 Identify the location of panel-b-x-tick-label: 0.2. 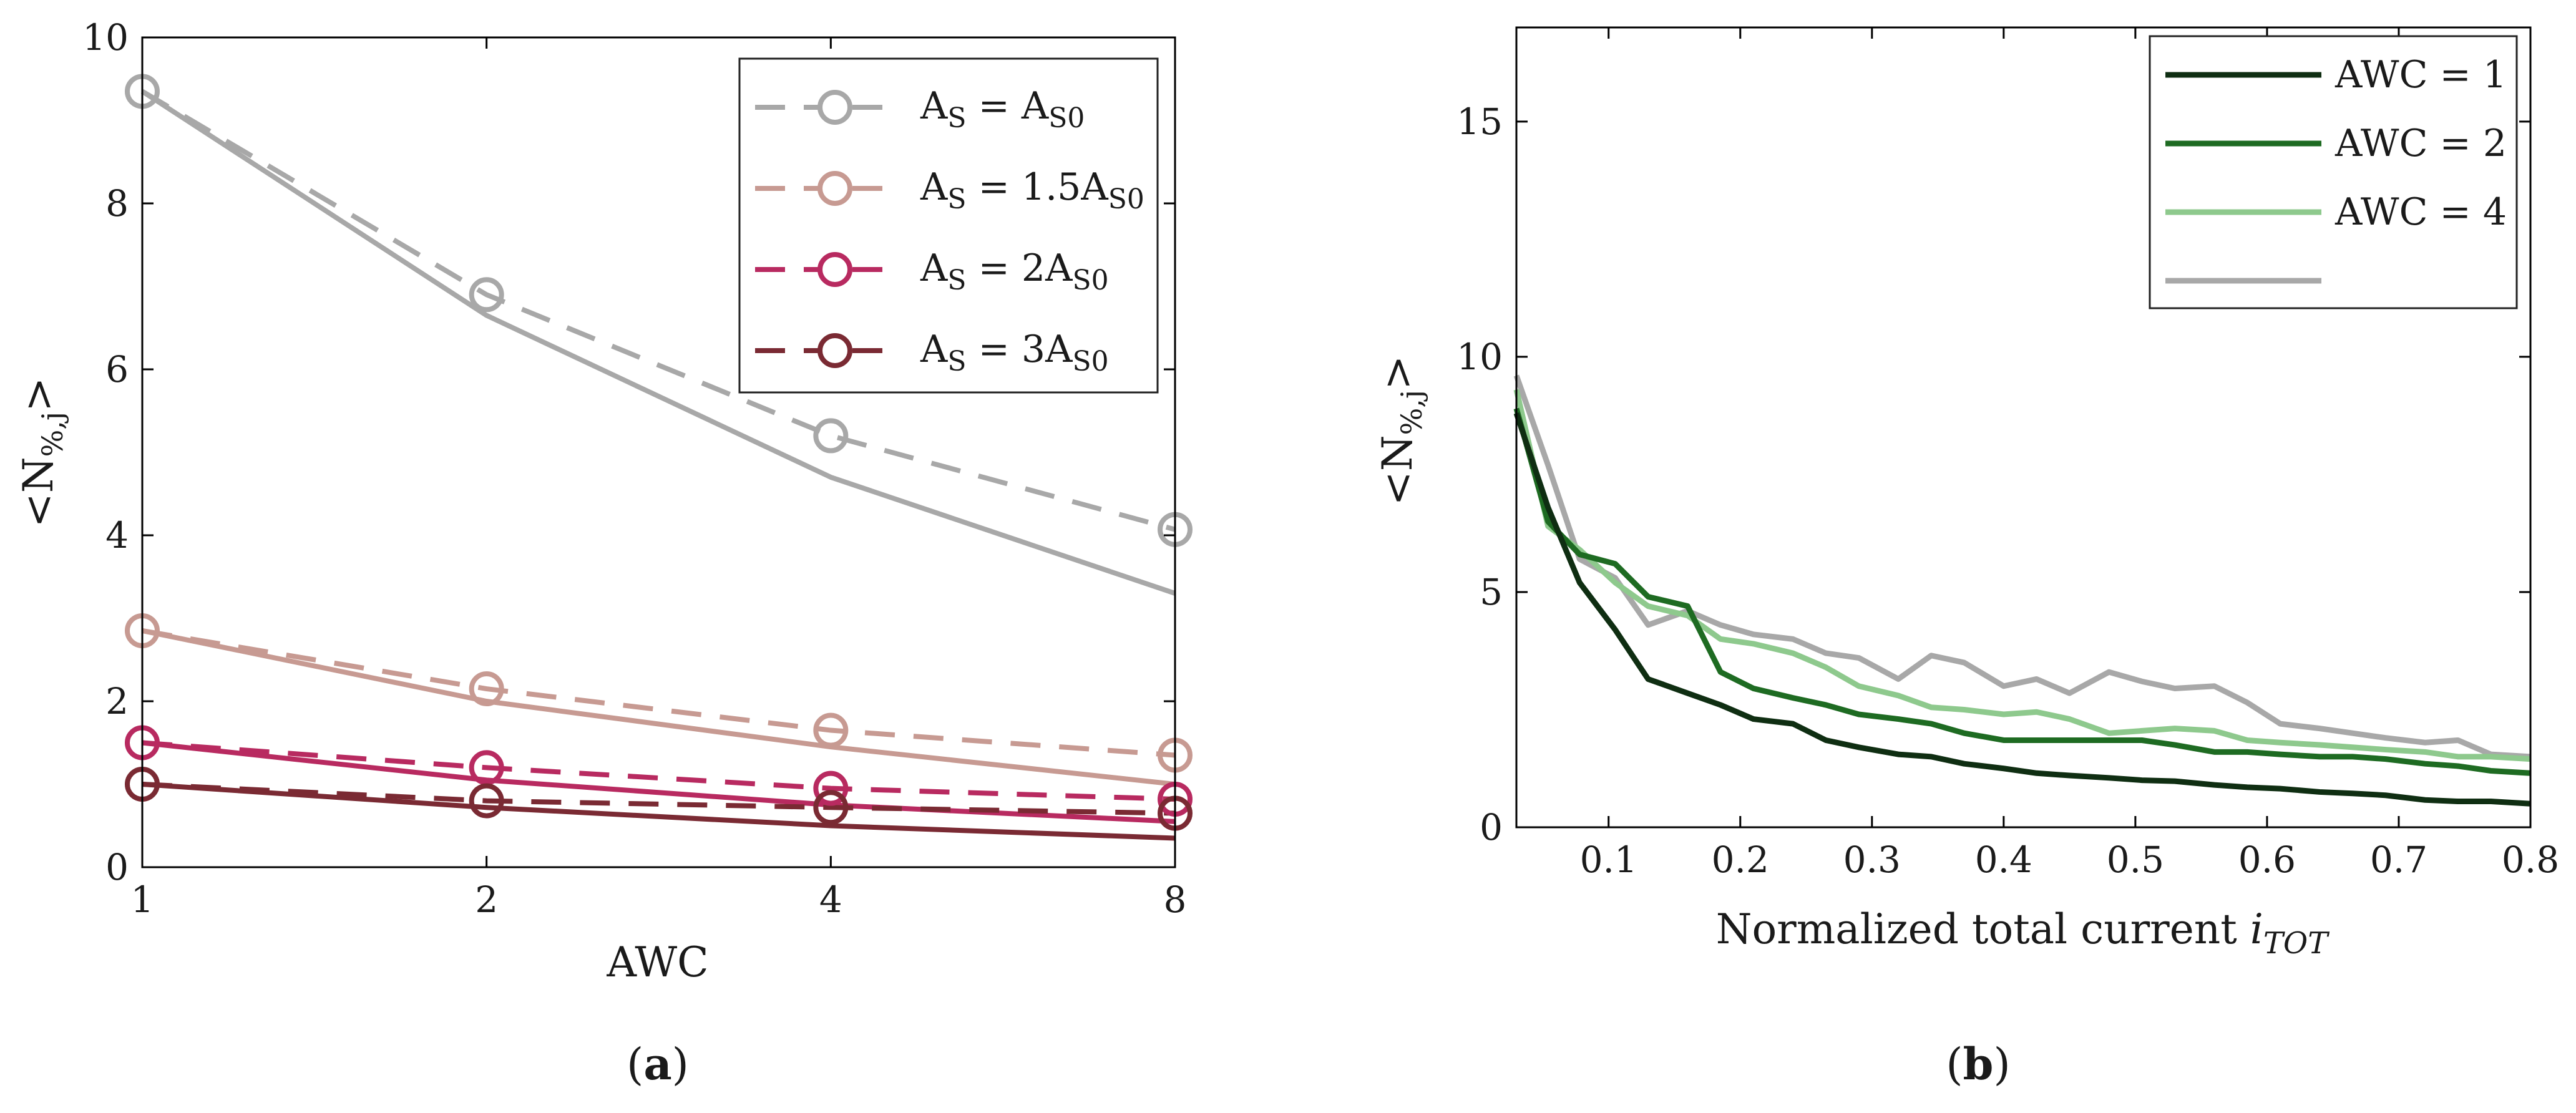
(1740, 859).